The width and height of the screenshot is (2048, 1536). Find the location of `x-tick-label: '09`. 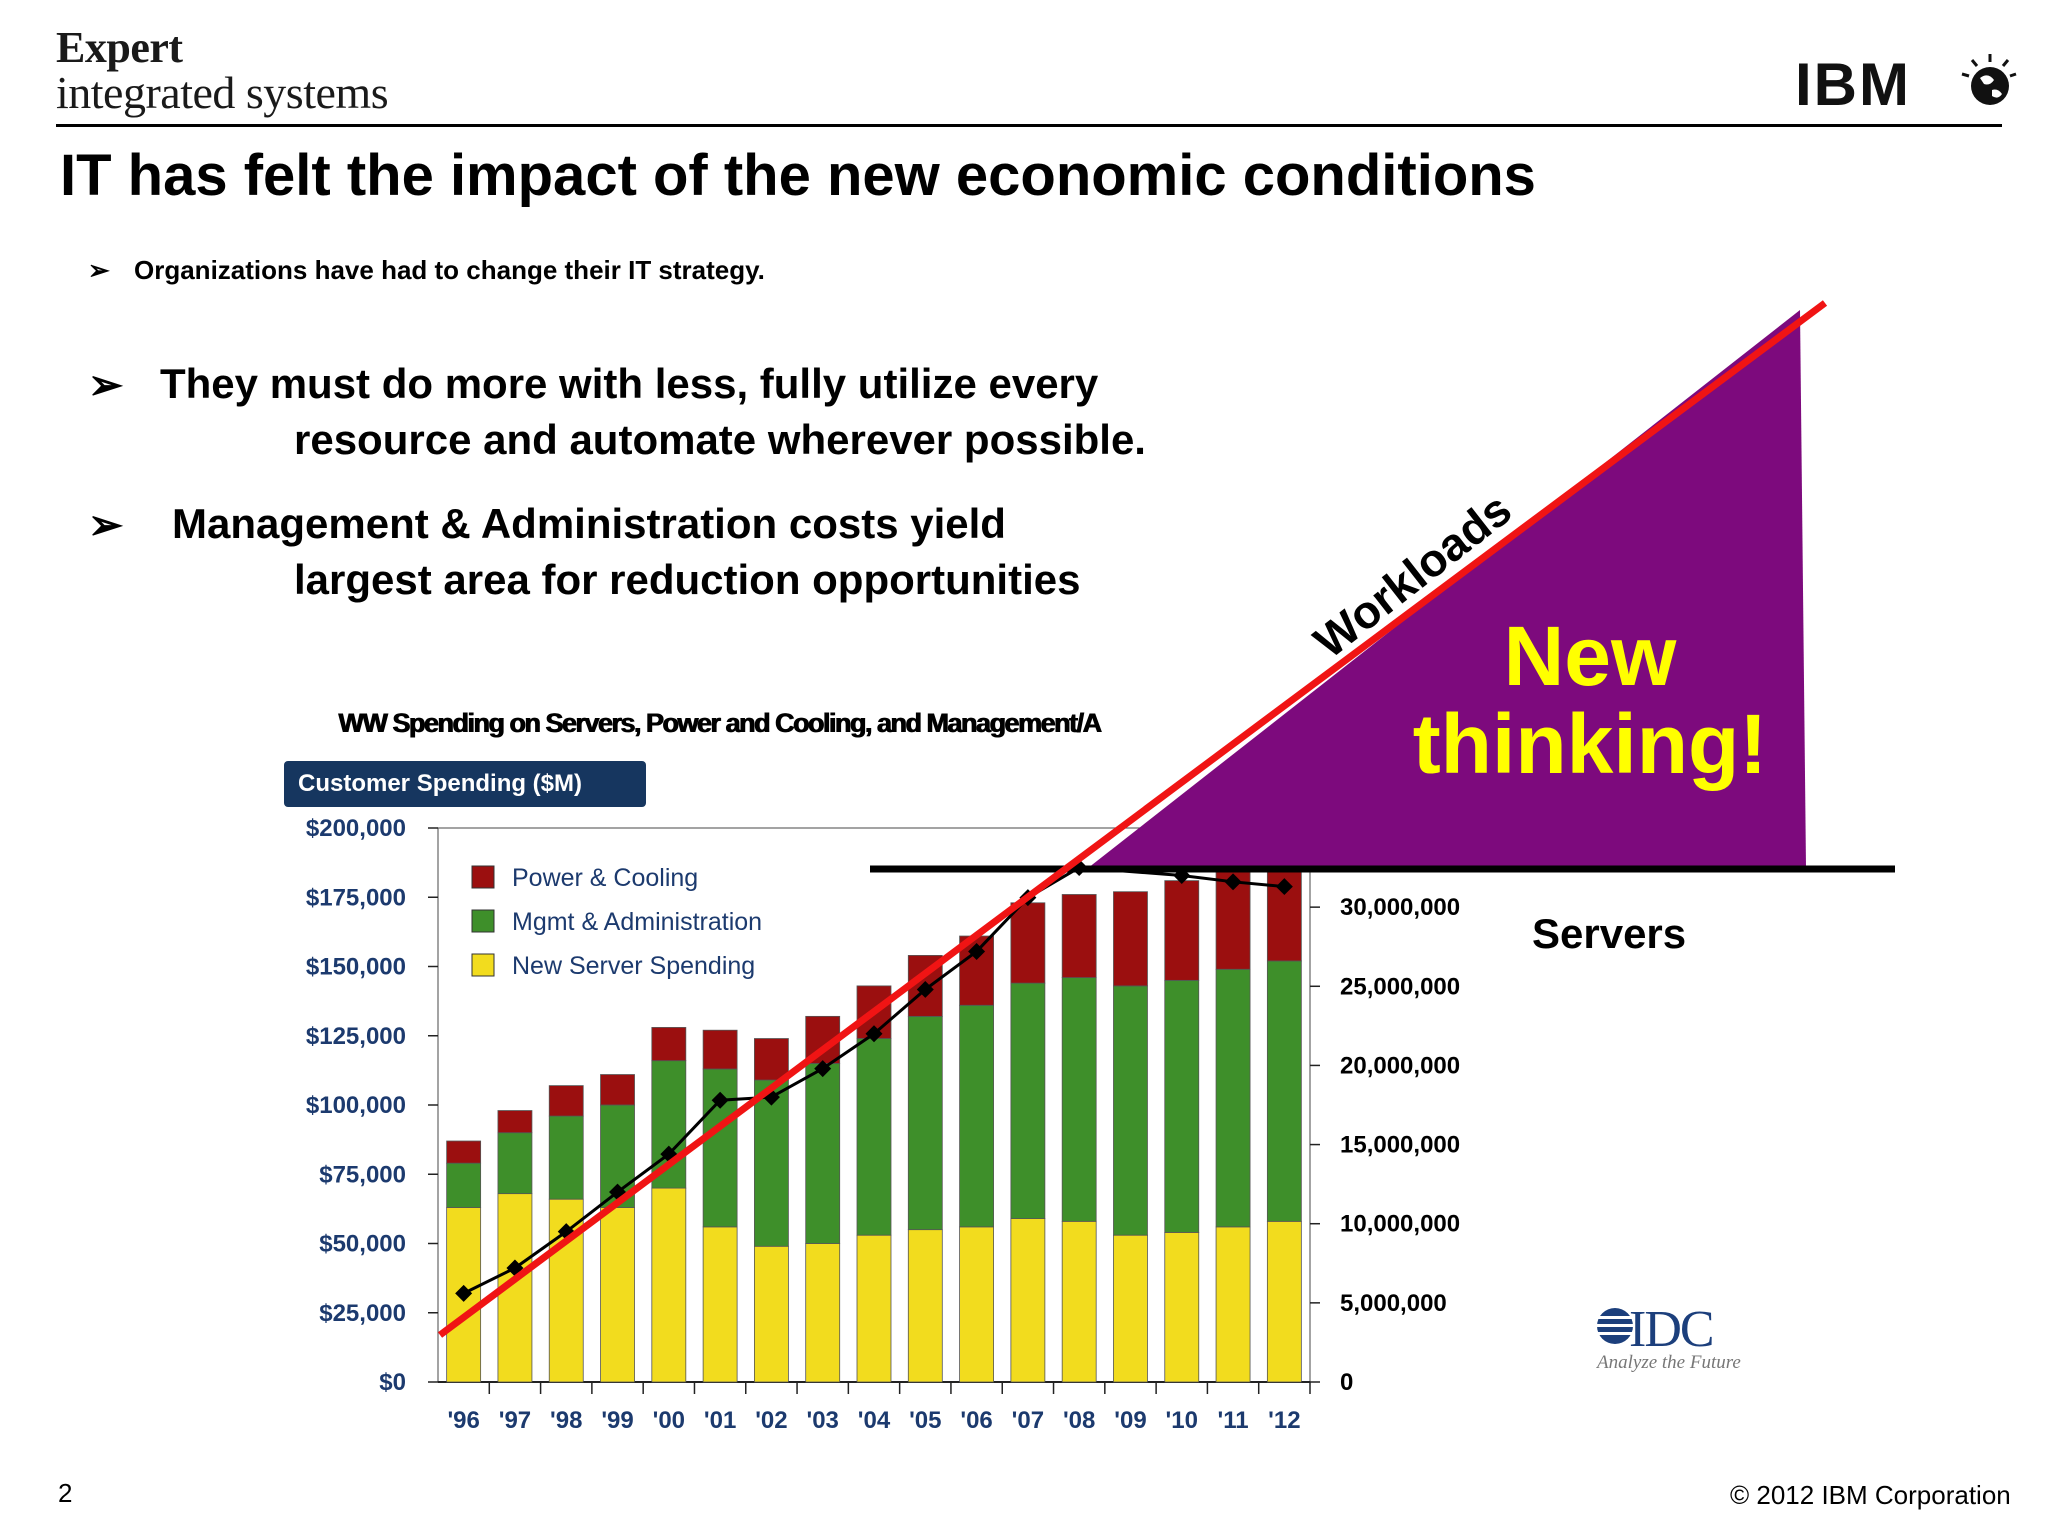

x-tick-label: '09 is located at coordinates (1130, 1420).